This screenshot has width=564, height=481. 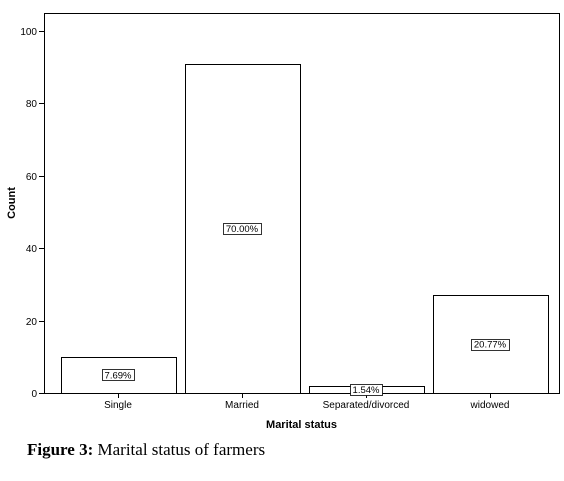 I want to click on data-label-1: 70.00%, so click(x=242, y=229).